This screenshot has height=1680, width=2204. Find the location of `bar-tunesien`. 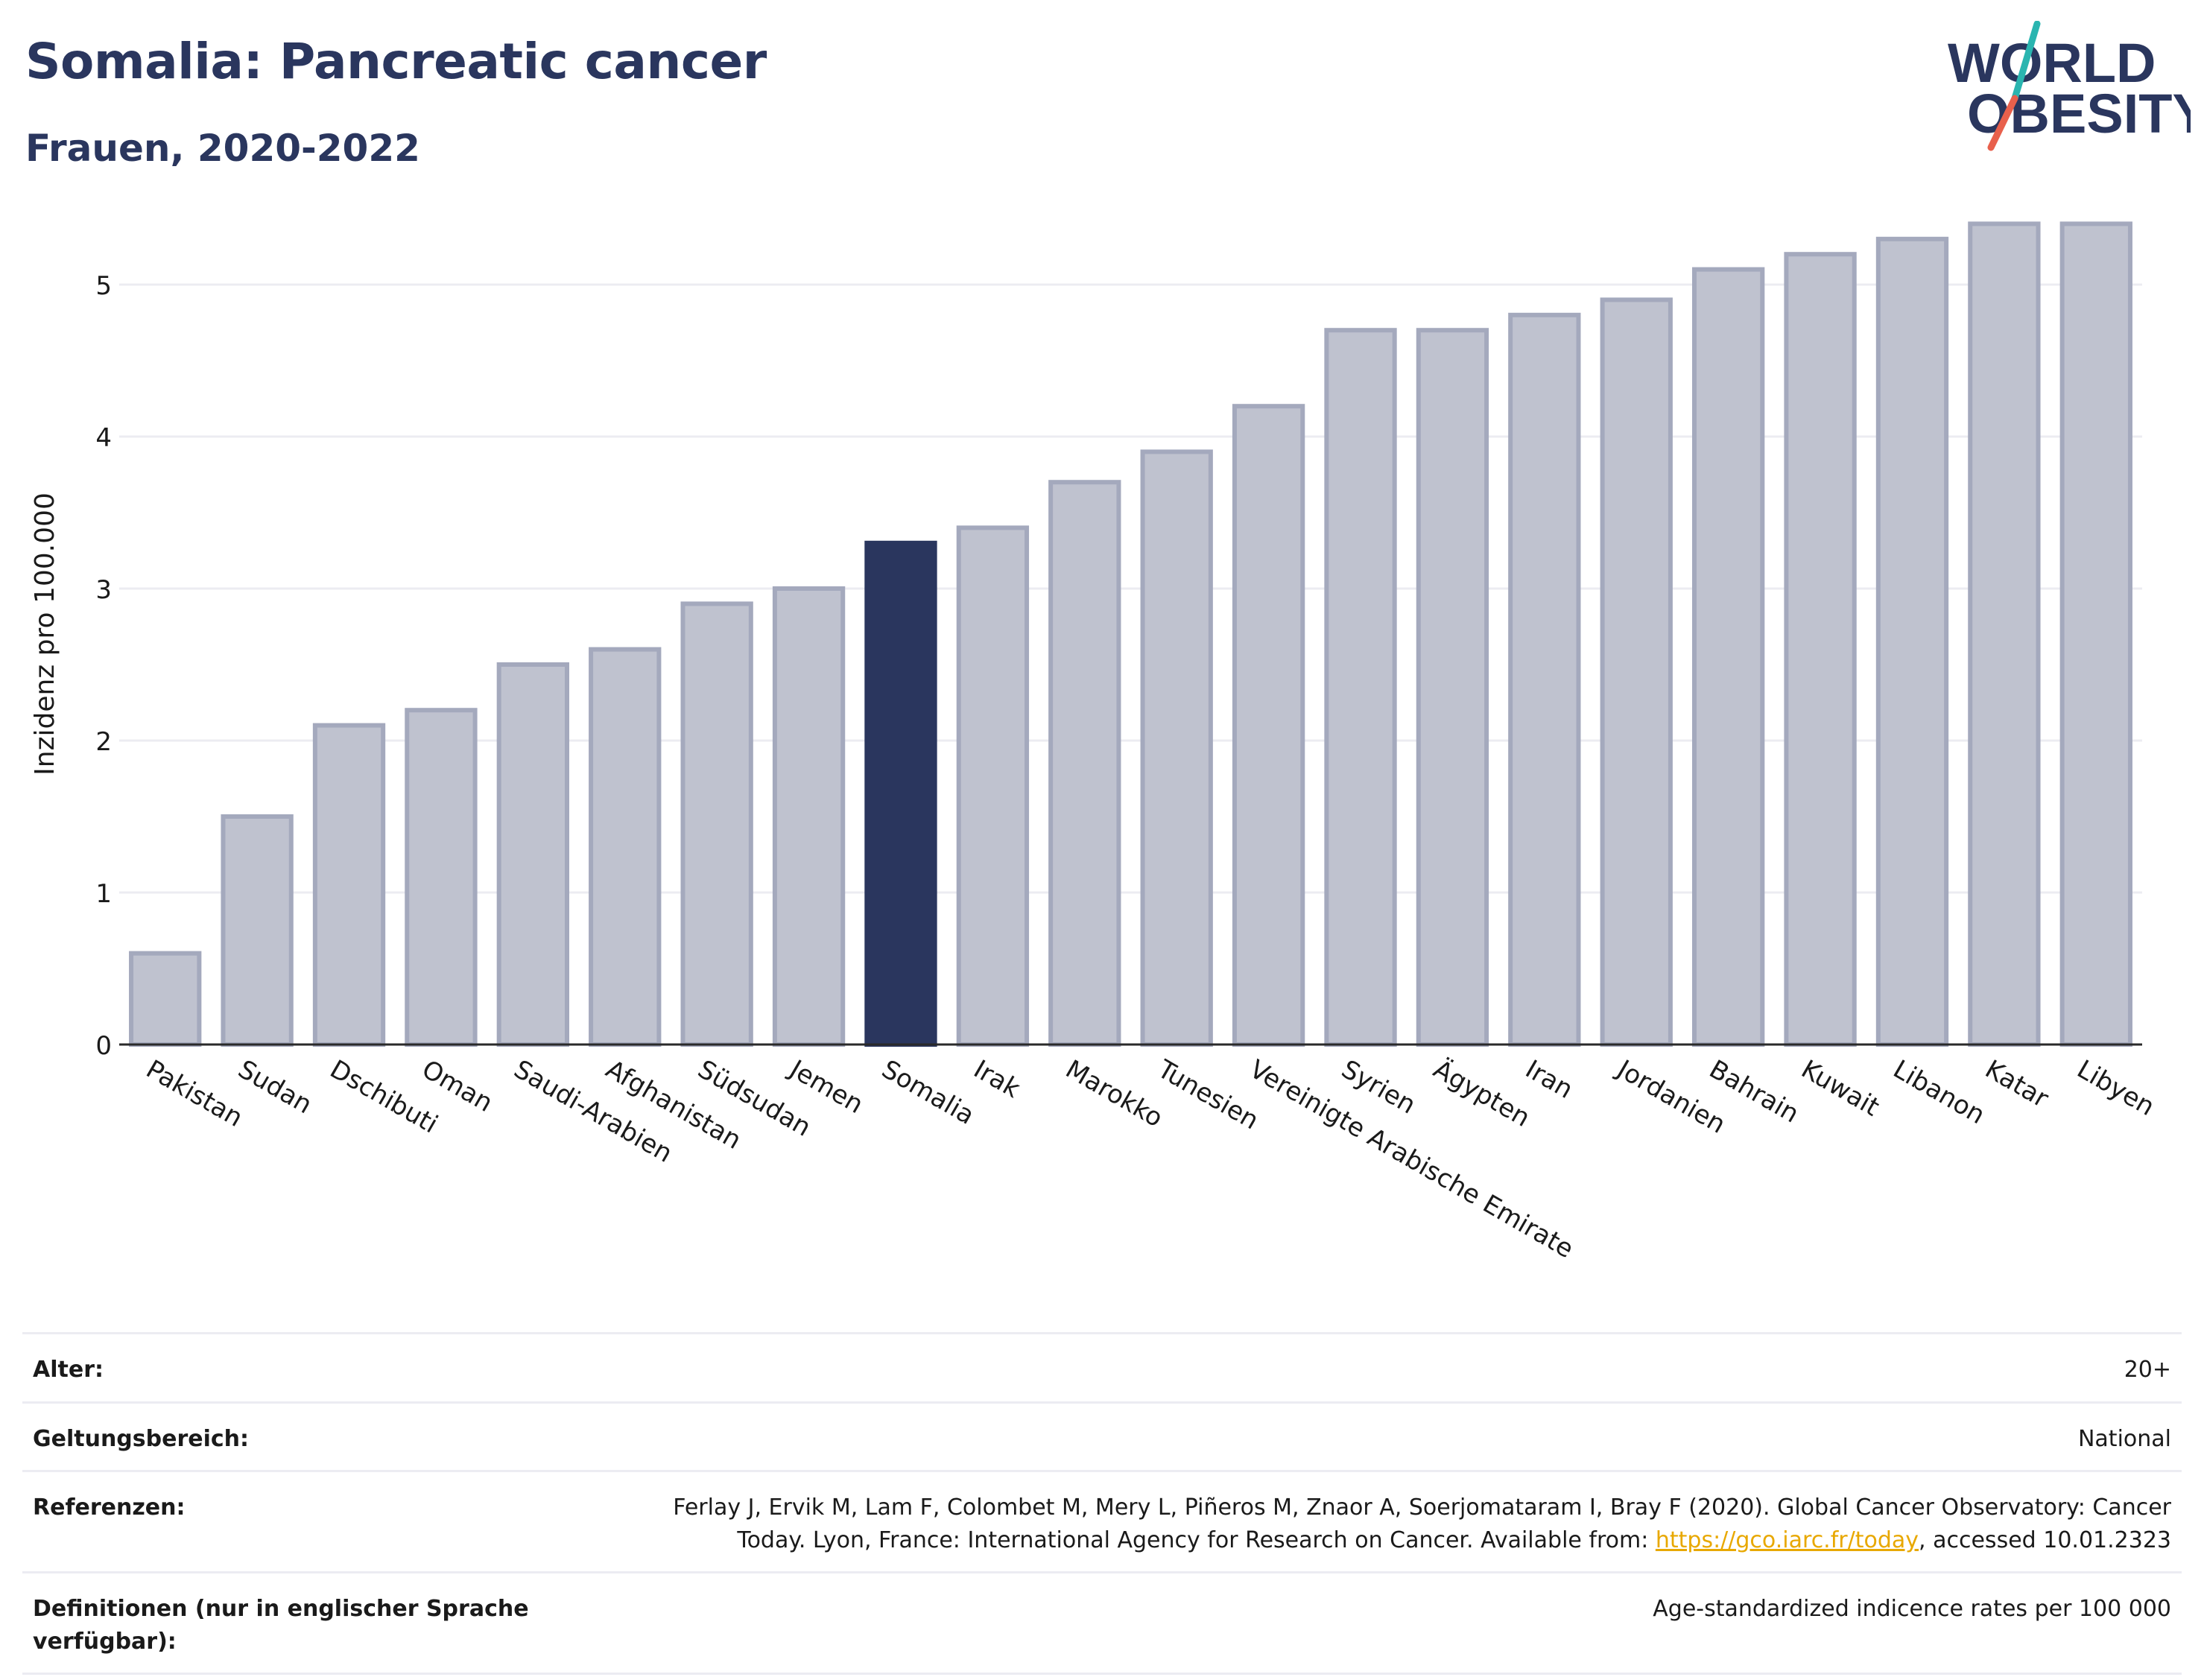

bar-tunesien is located at coordinates (1176, 748).